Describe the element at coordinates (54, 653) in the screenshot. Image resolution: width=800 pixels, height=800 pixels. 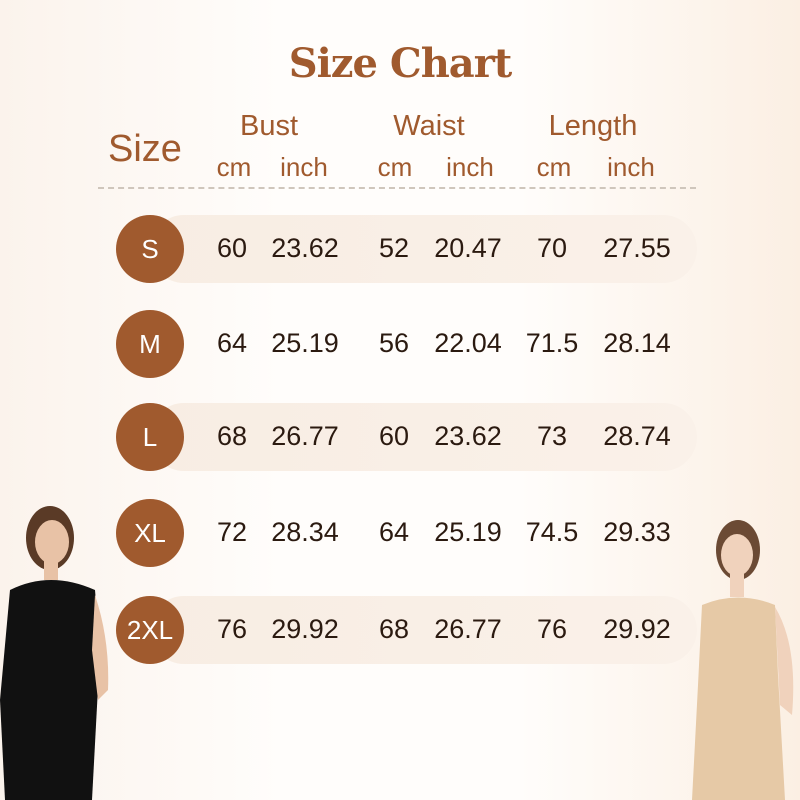
I see `model-black-bodysuit-image` at that location.